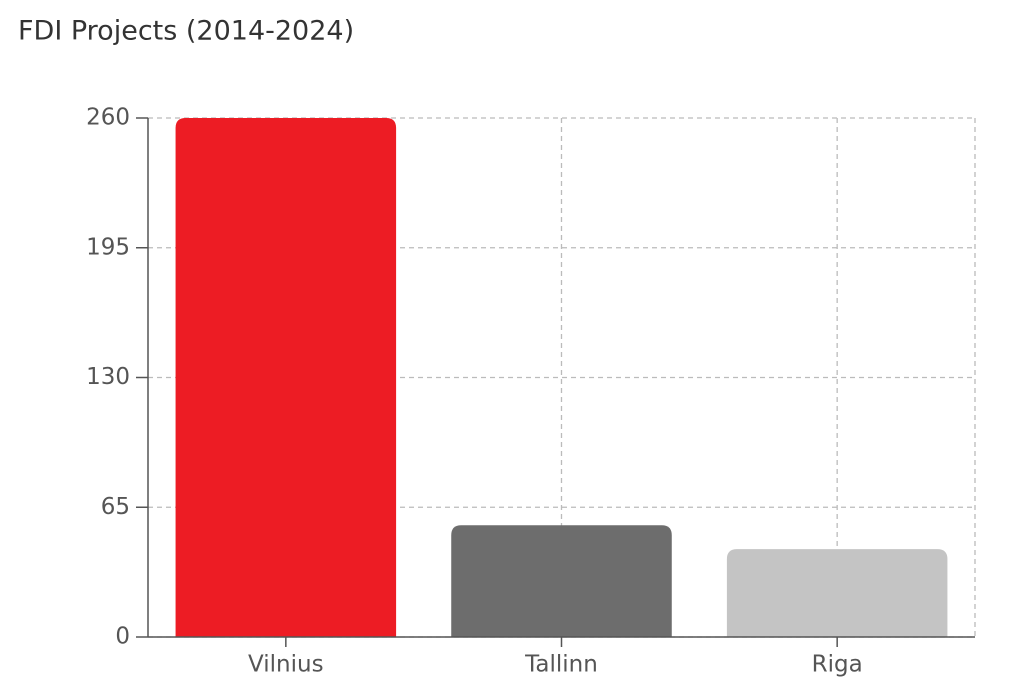 This screenshot has width=1027, height=692. What do you see at coordinates (108, 377) in the screenshot?
I see `y-tick-label: 130` at bounding box center [108, 377].